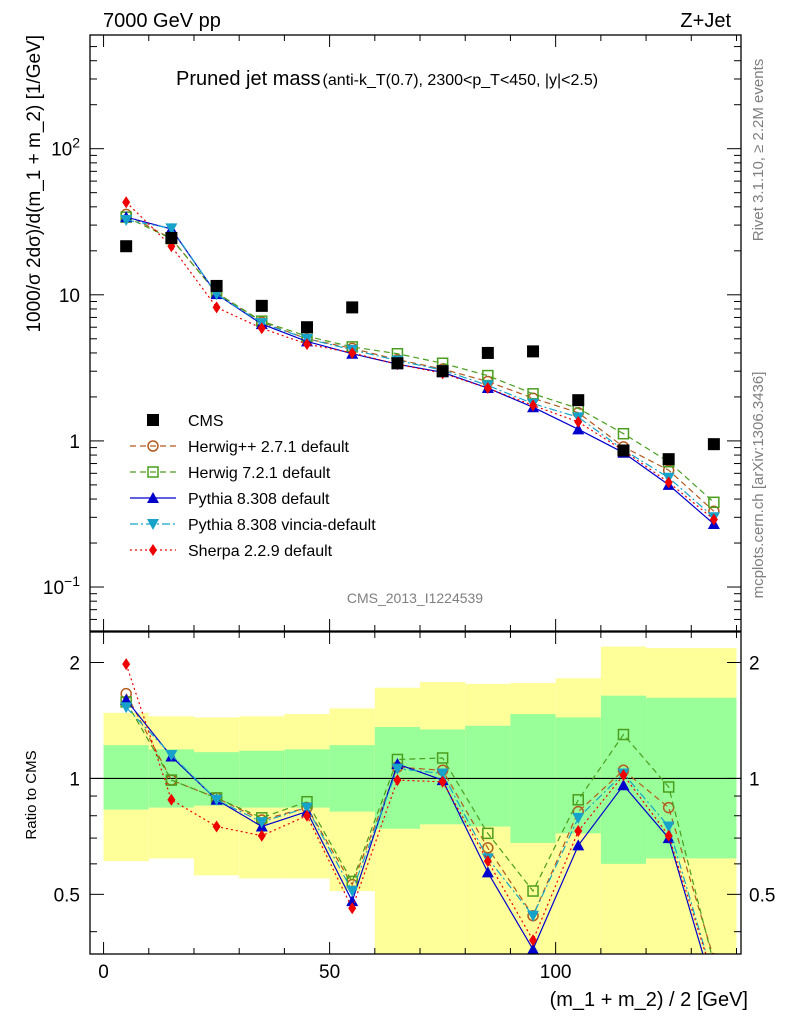 This screenshot has width=786, height=1024. I want to click on legend-label-pythia-8-308-default: Pythia 8.308 default, so click(259, 499).